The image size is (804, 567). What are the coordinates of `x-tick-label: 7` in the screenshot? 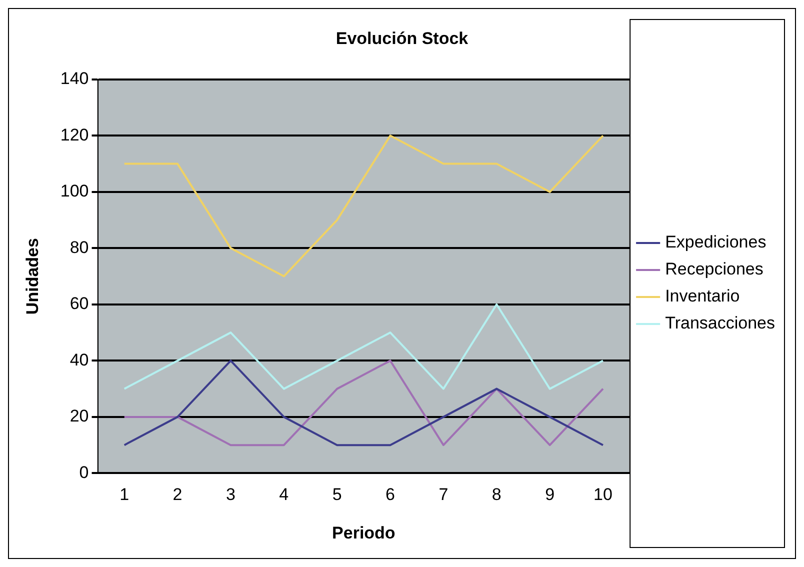 It's located at (443, 494).